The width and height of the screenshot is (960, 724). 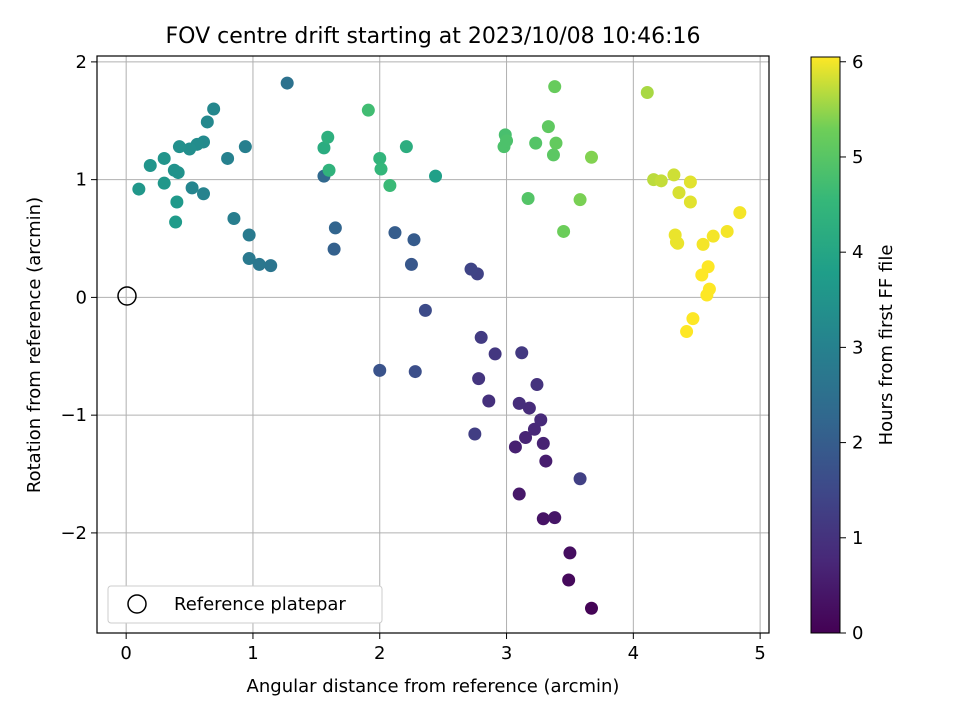 I want to click on legend-box, so click(x=245, y=604).